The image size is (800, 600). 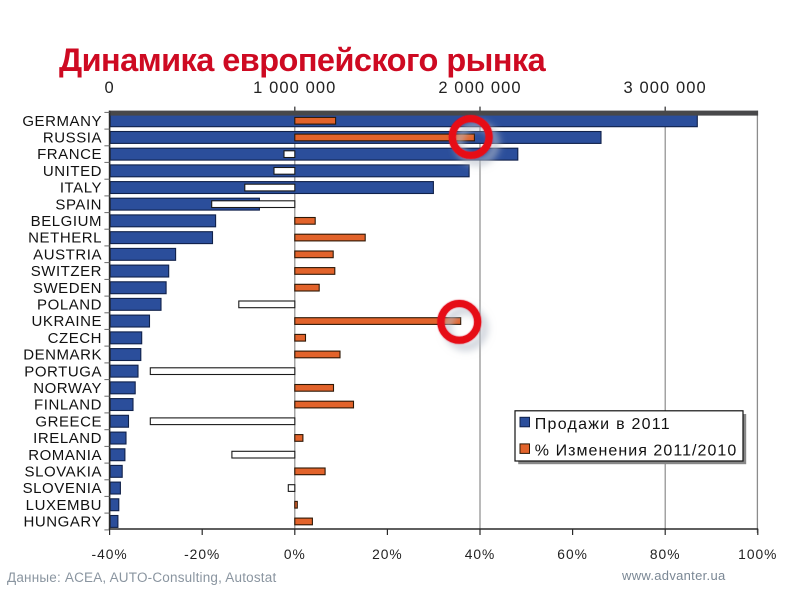 I want to click on svg-text: GERMANY, so click(x=62, y=121).